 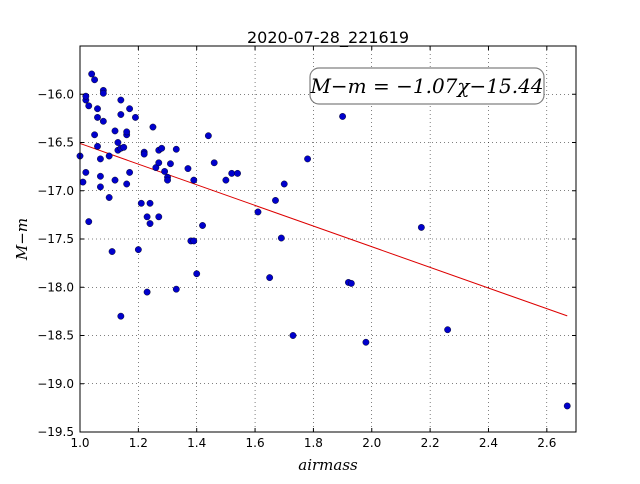 I want to click on fit-equation-box: M−m = −1.07χ−15.44, so click(x=427, y=86).